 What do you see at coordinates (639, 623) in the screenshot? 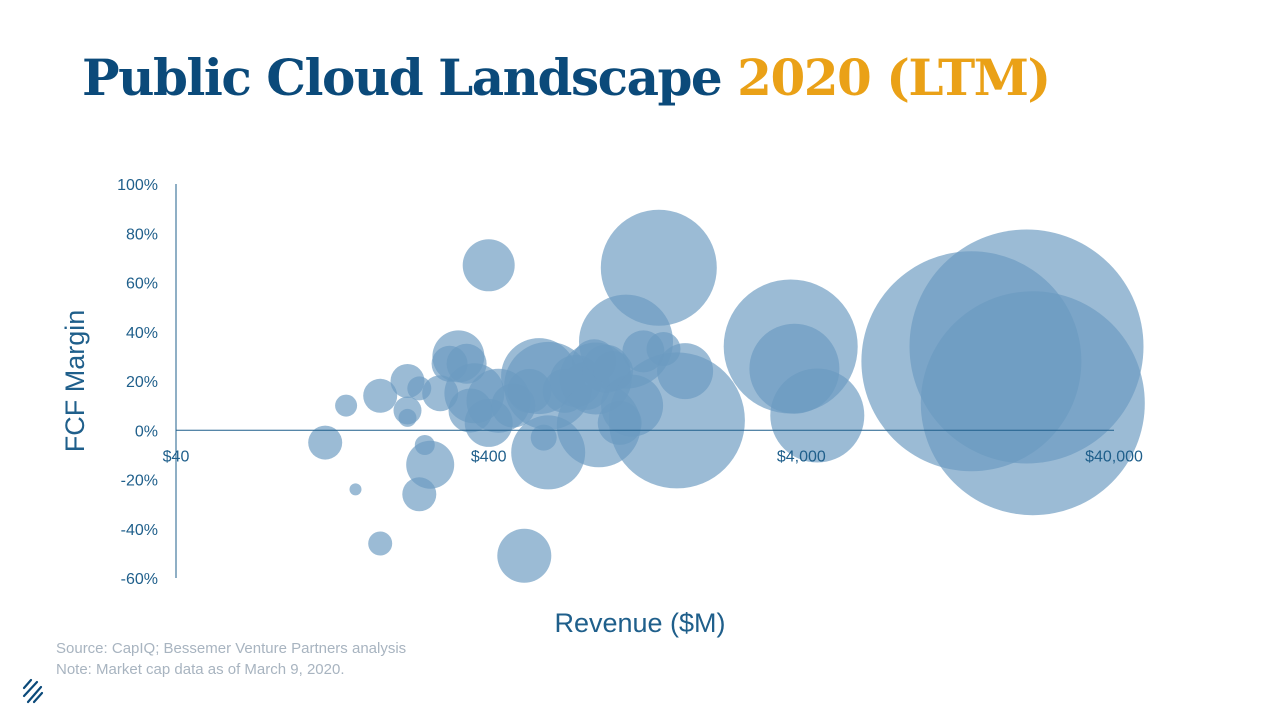
I see `x-axis-title: Revenue ($M)` at bounding box center [639, 623].